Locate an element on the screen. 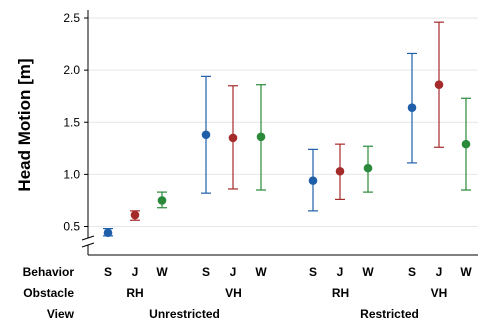 The height and width of the screenshot is (324, 488). interval-restricted-vh-j is located at coordinates (439, 84).